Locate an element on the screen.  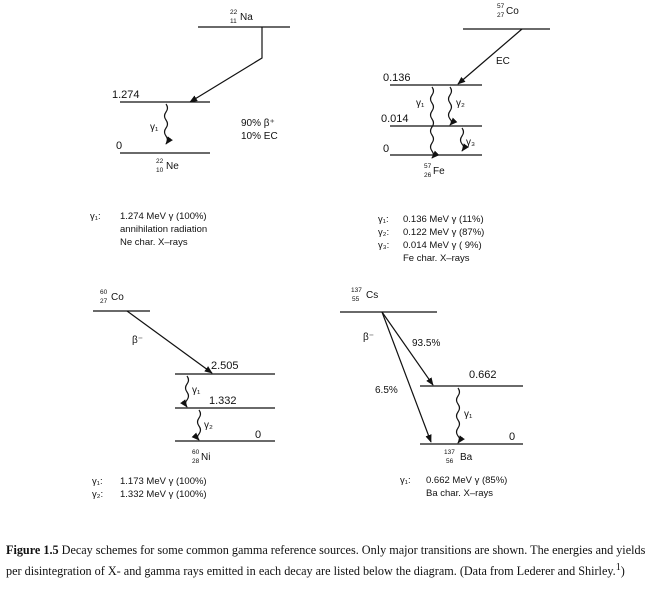
na22-gamma1-label: γ₁ is located at coordinates (154, 127).